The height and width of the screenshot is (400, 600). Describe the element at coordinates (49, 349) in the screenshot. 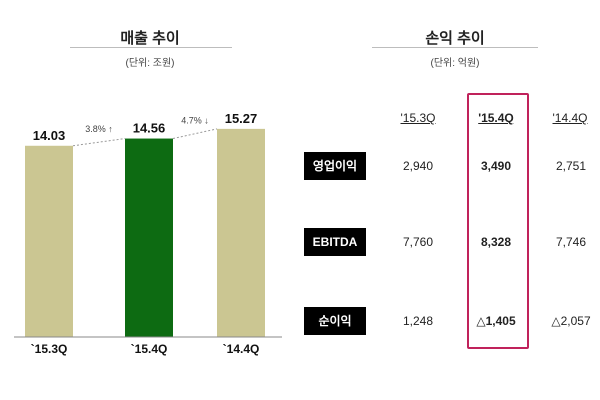

I see `x-tick-label: `15.3Q` at that location.